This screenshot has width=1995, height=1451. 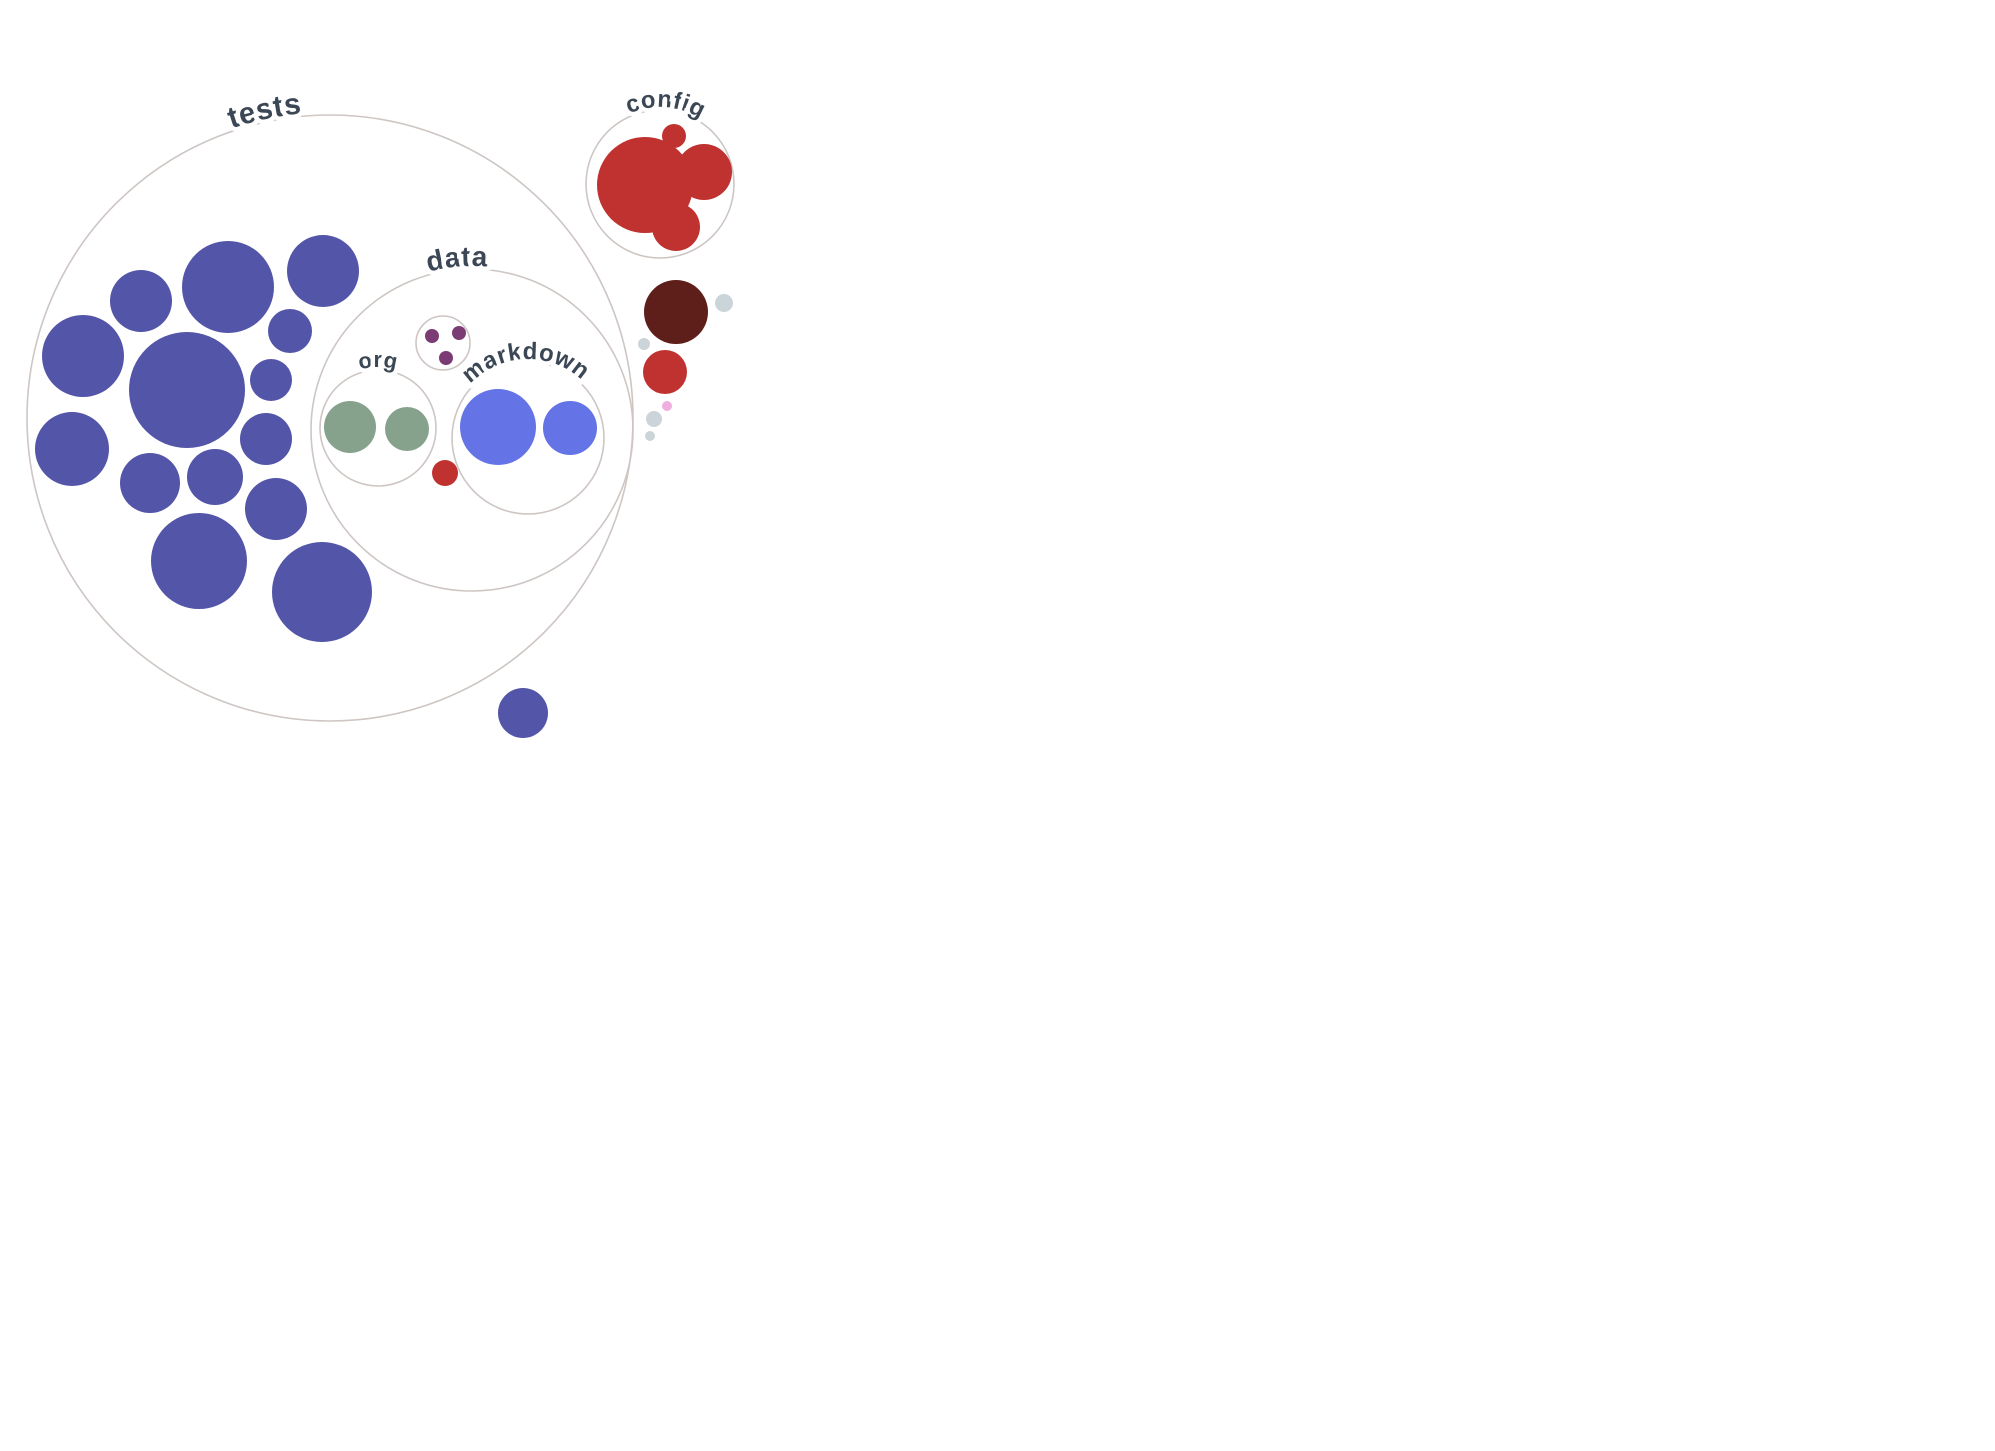 What do you see at coordinates (443, 343) in the screenshot?
I see `dir-circle-unnamed` at bounding box center [443, 343].